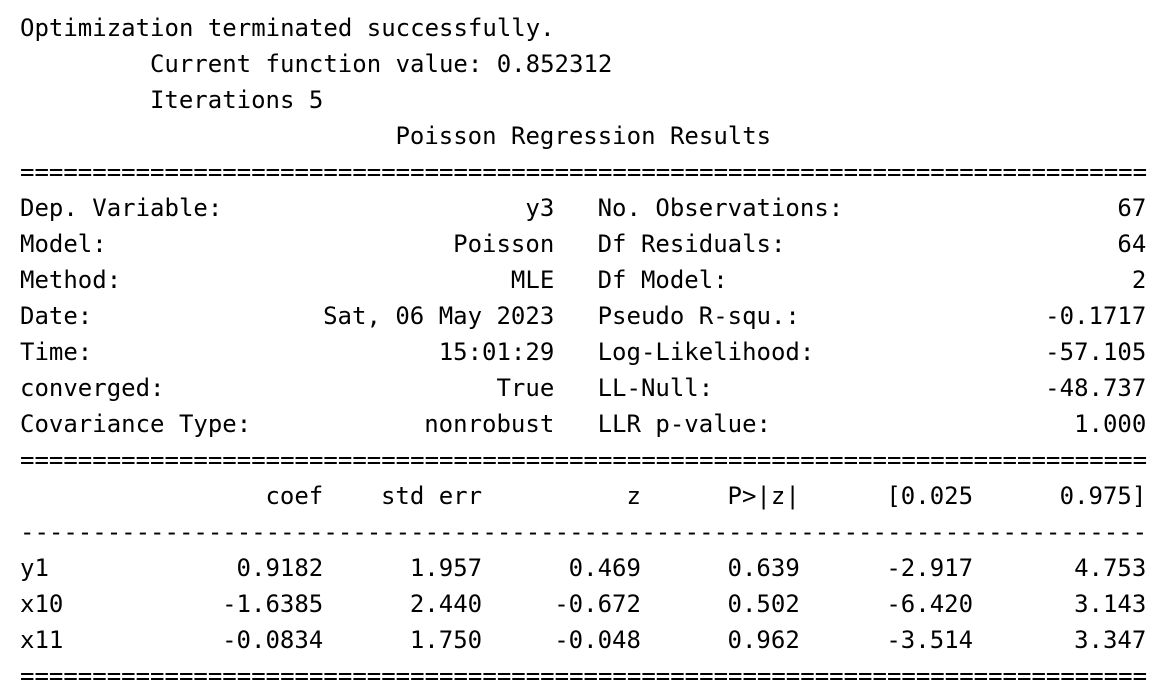  Describe the element at coordinates (1110, 604) in the screenshot. I see `cell-value: 3.143` at that location.